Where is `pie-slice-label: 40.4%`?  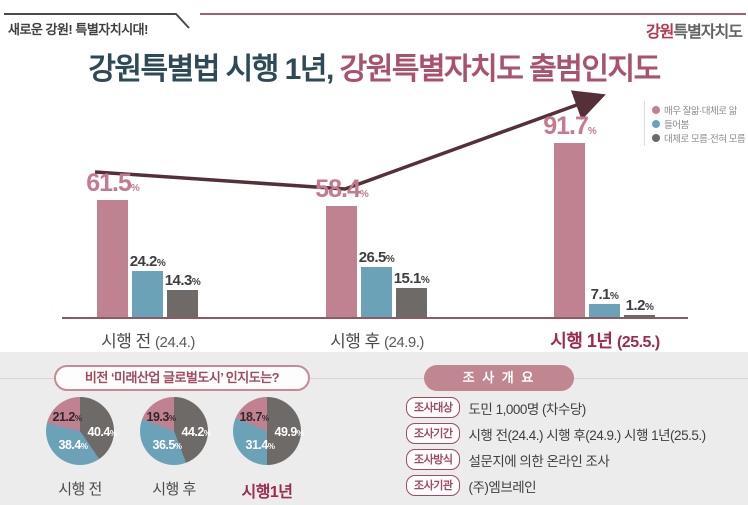
pie-slice-label: 40.4% is located at coordinates (102, 432).